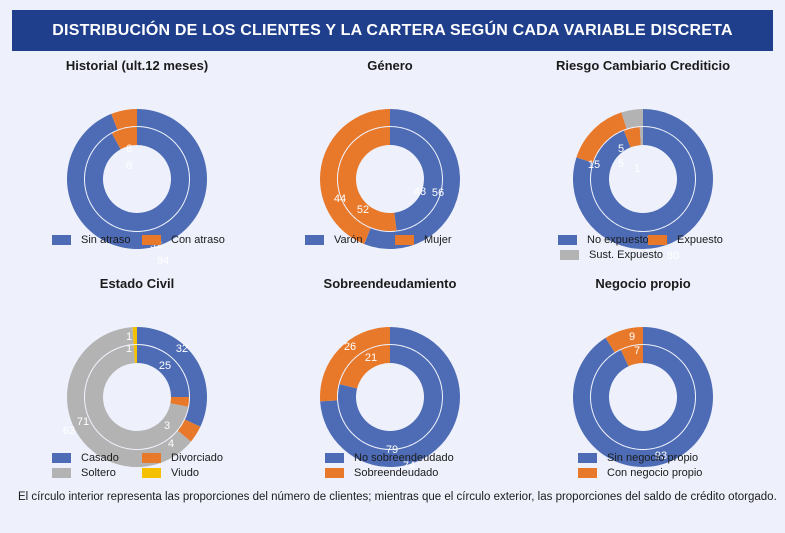 This screenshot has height=533, width=785. I want to click on inner-data-label: 21, so click(371, 358).